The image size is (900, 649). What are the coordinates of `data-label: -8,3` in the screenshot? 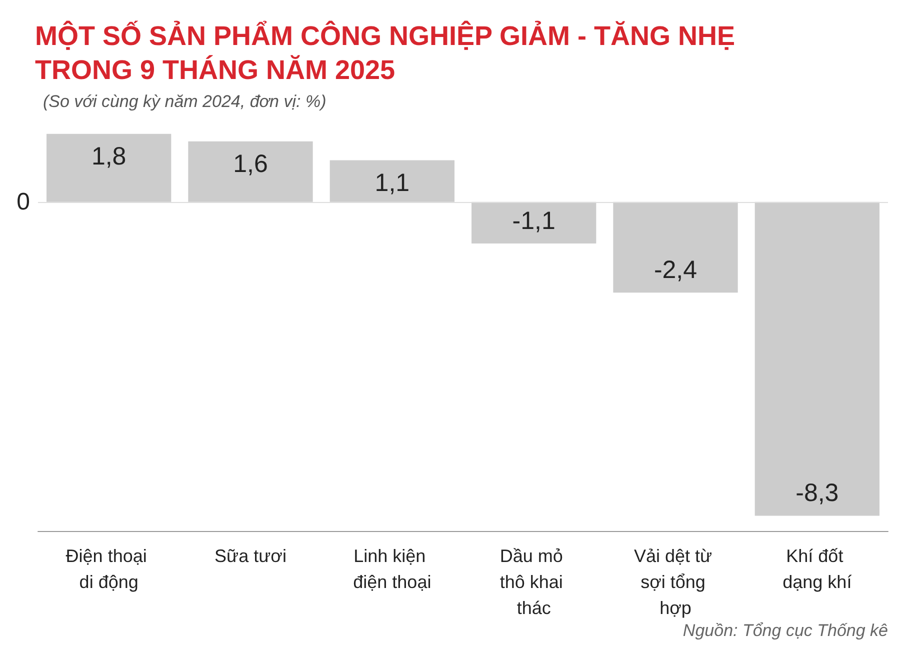 It's located at (817, 493).